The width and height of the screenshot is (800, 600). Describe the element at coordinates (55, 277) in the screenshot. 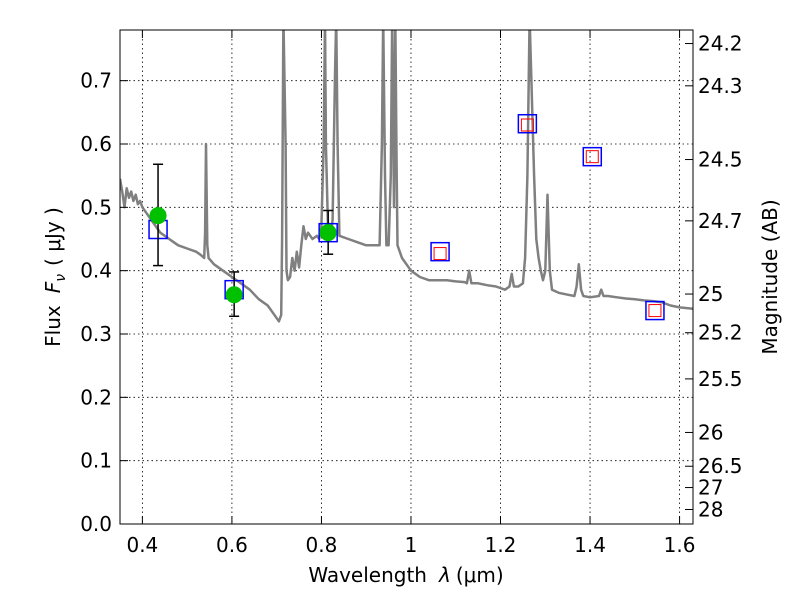

I see `y-axis-label: FluxFν( μJy )` at that location.